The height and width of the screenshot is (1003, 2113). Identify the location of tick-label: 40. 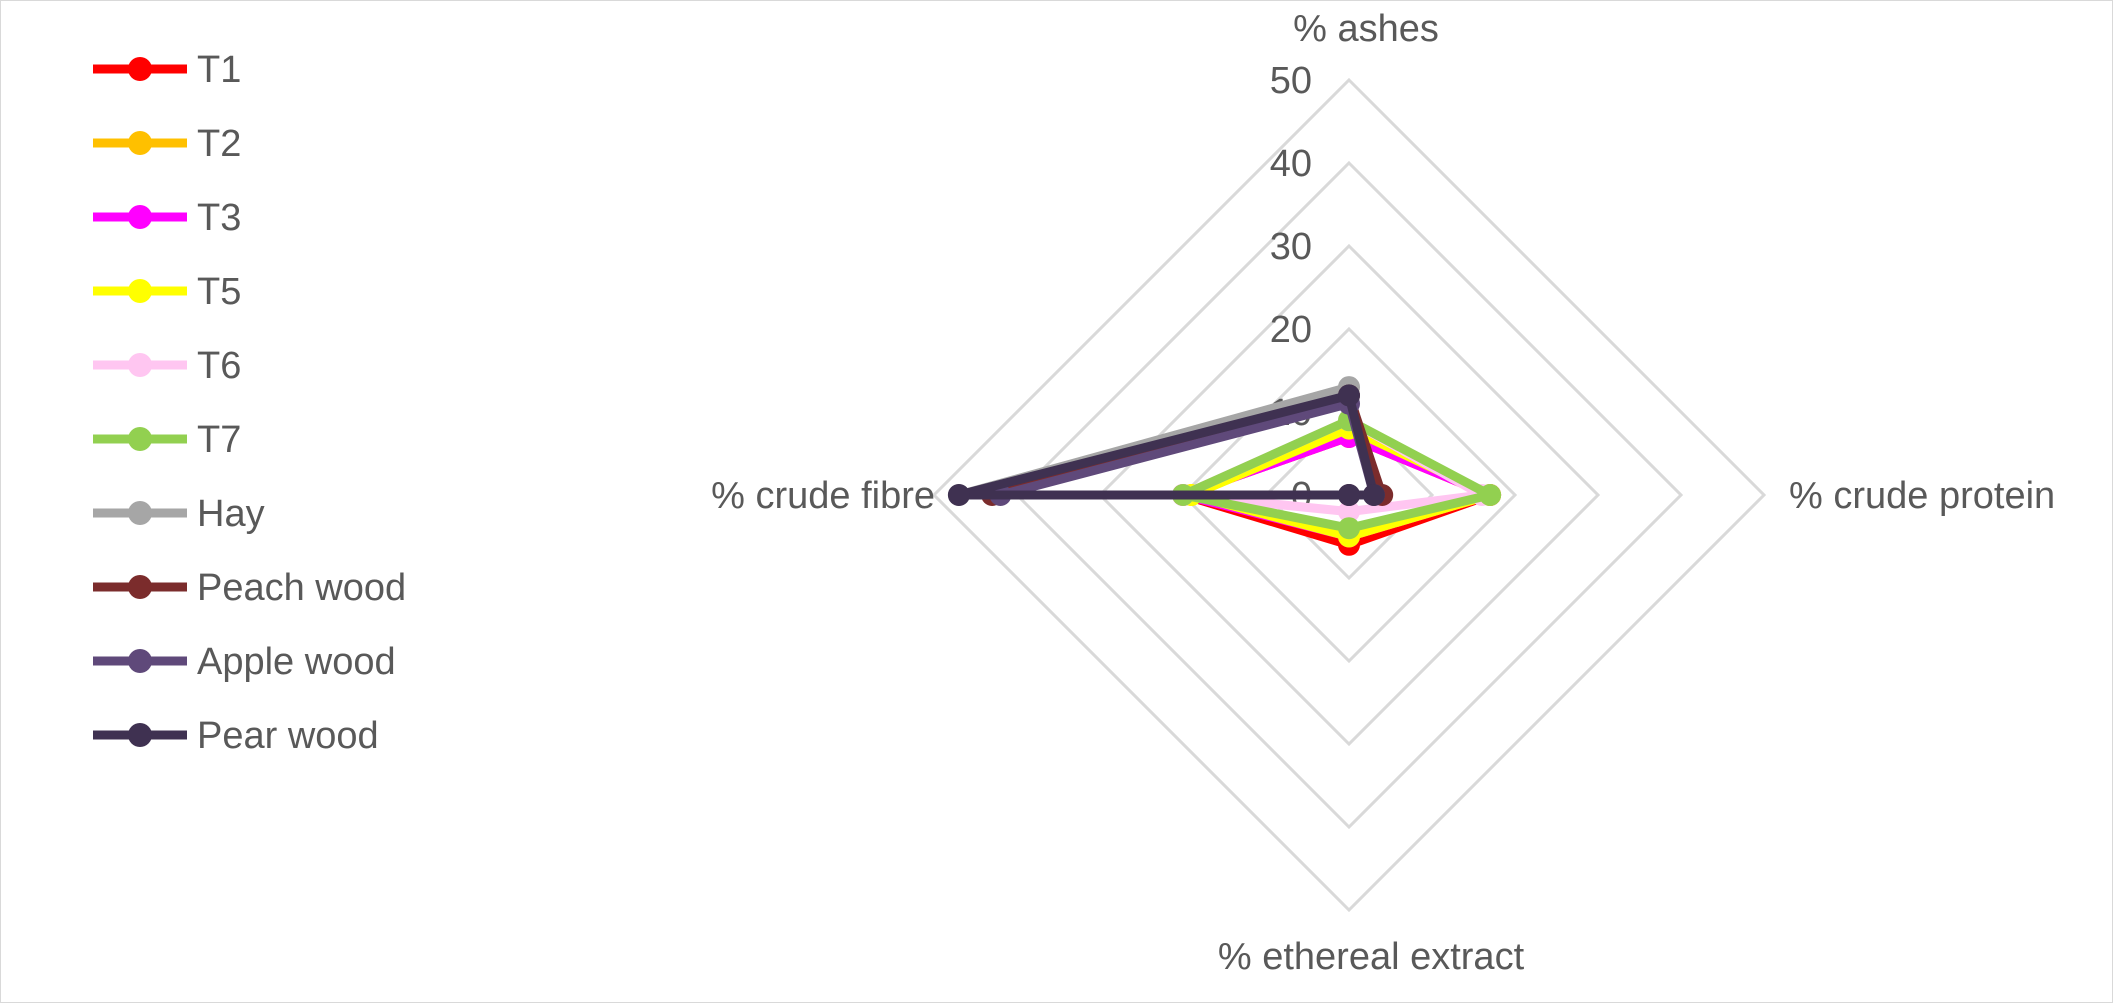
(1291, 164).